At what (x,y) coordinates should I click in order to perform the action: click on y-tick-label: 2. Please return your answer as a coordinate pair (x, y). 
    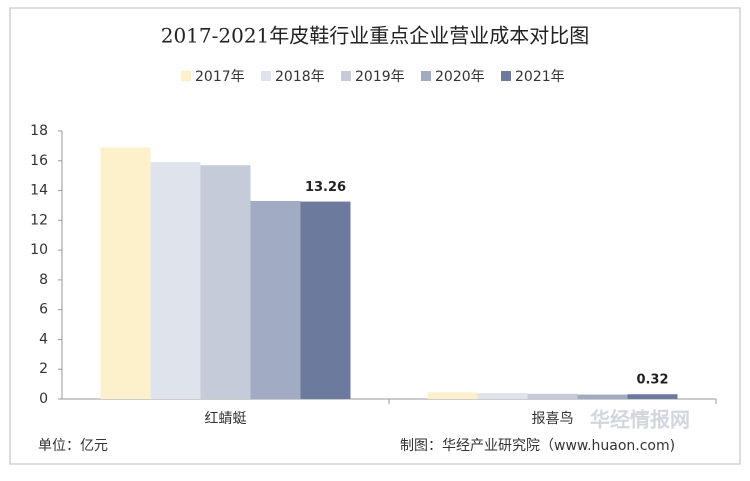
    Looking at the image, I should click on (43, 369).